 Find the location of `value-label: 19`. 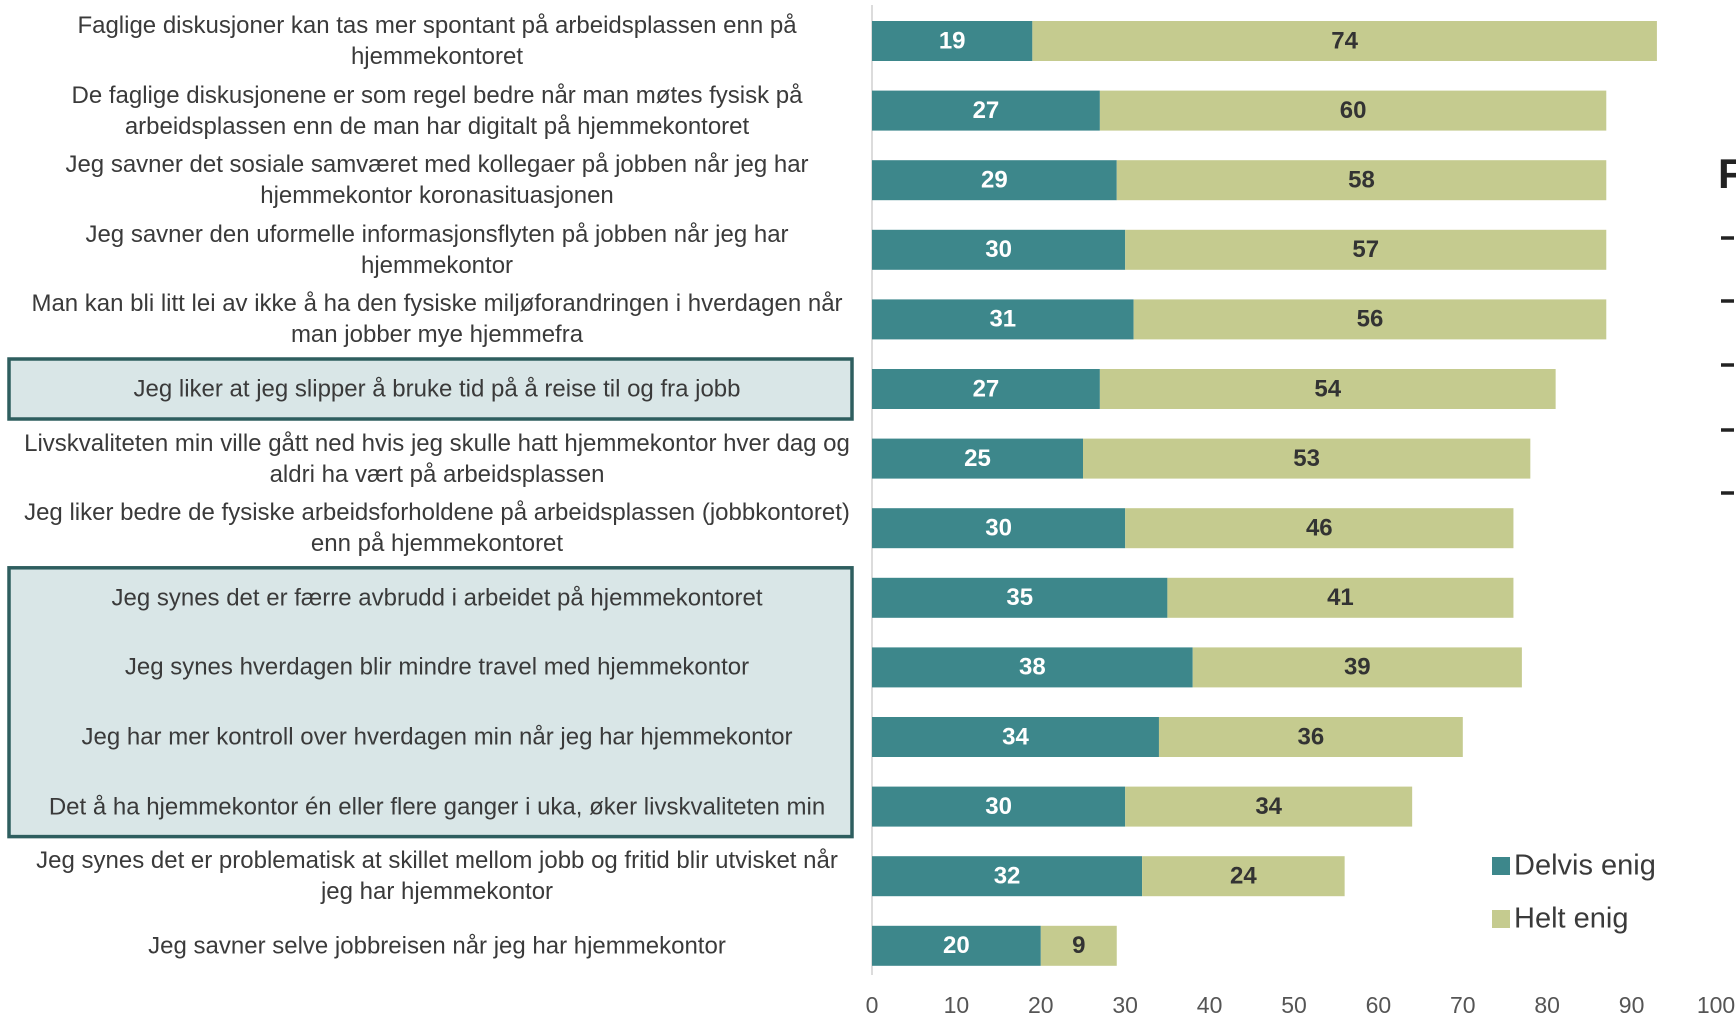

value-label: 19 is located at coordinates (952, 40).